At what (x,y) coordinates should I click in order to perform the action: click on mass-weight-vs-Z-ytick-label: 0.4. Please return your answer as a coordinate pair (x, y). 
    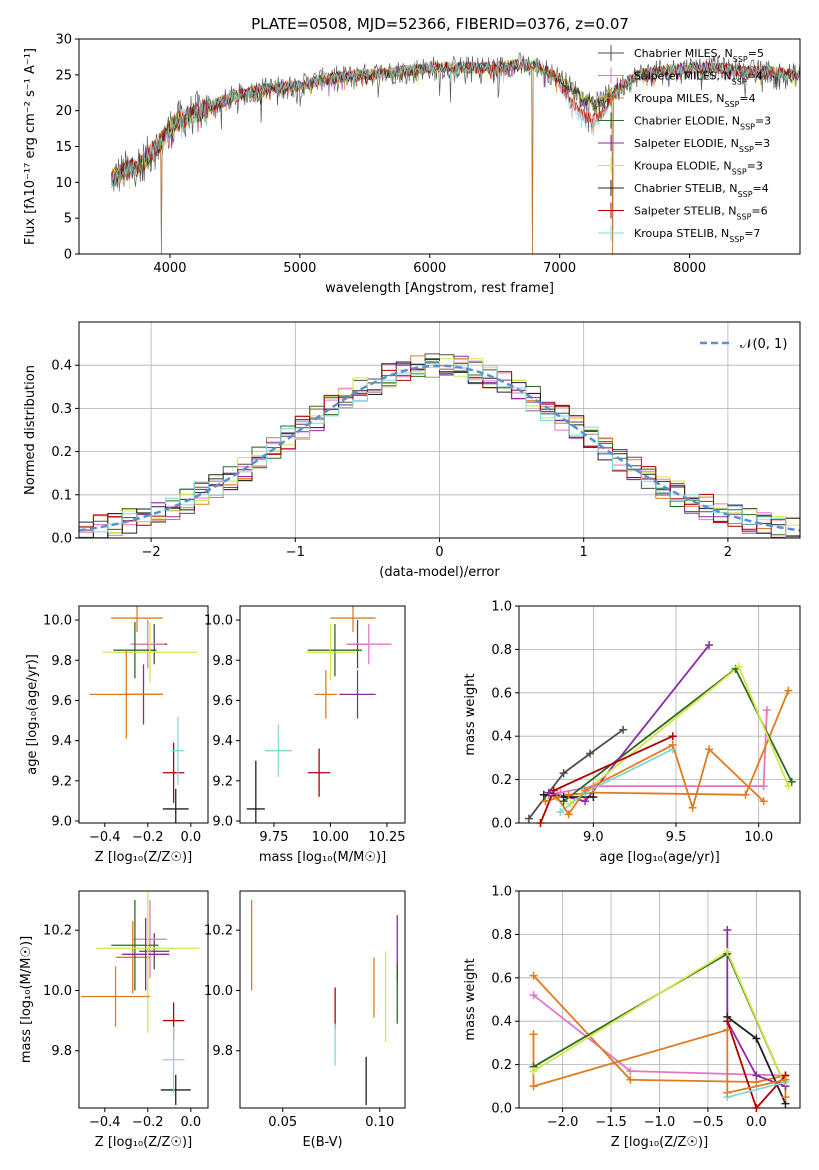
    Looking at the image, I should click on (501, 1022).